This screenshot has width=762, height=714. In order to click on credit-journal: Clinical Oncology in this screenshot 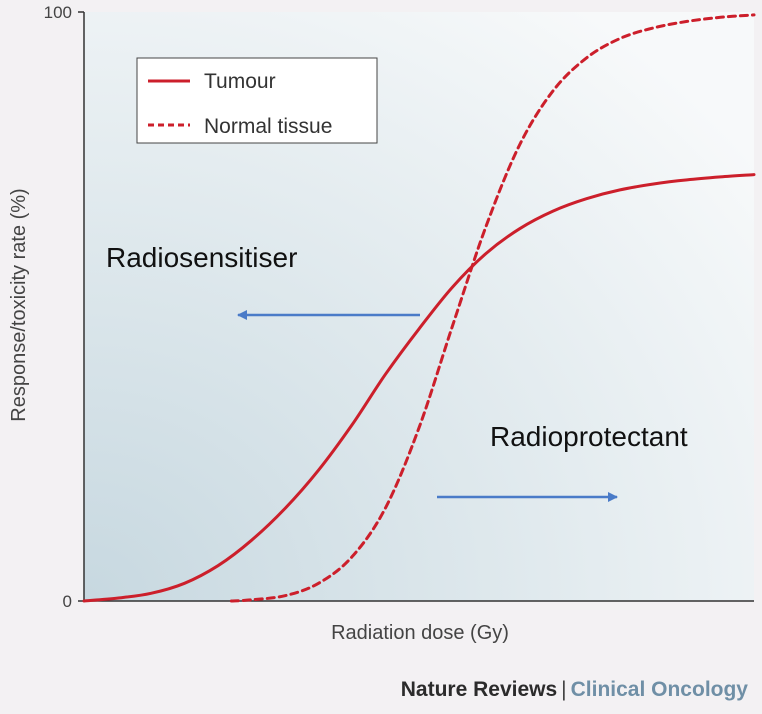, I will do `click(659, 689)`.